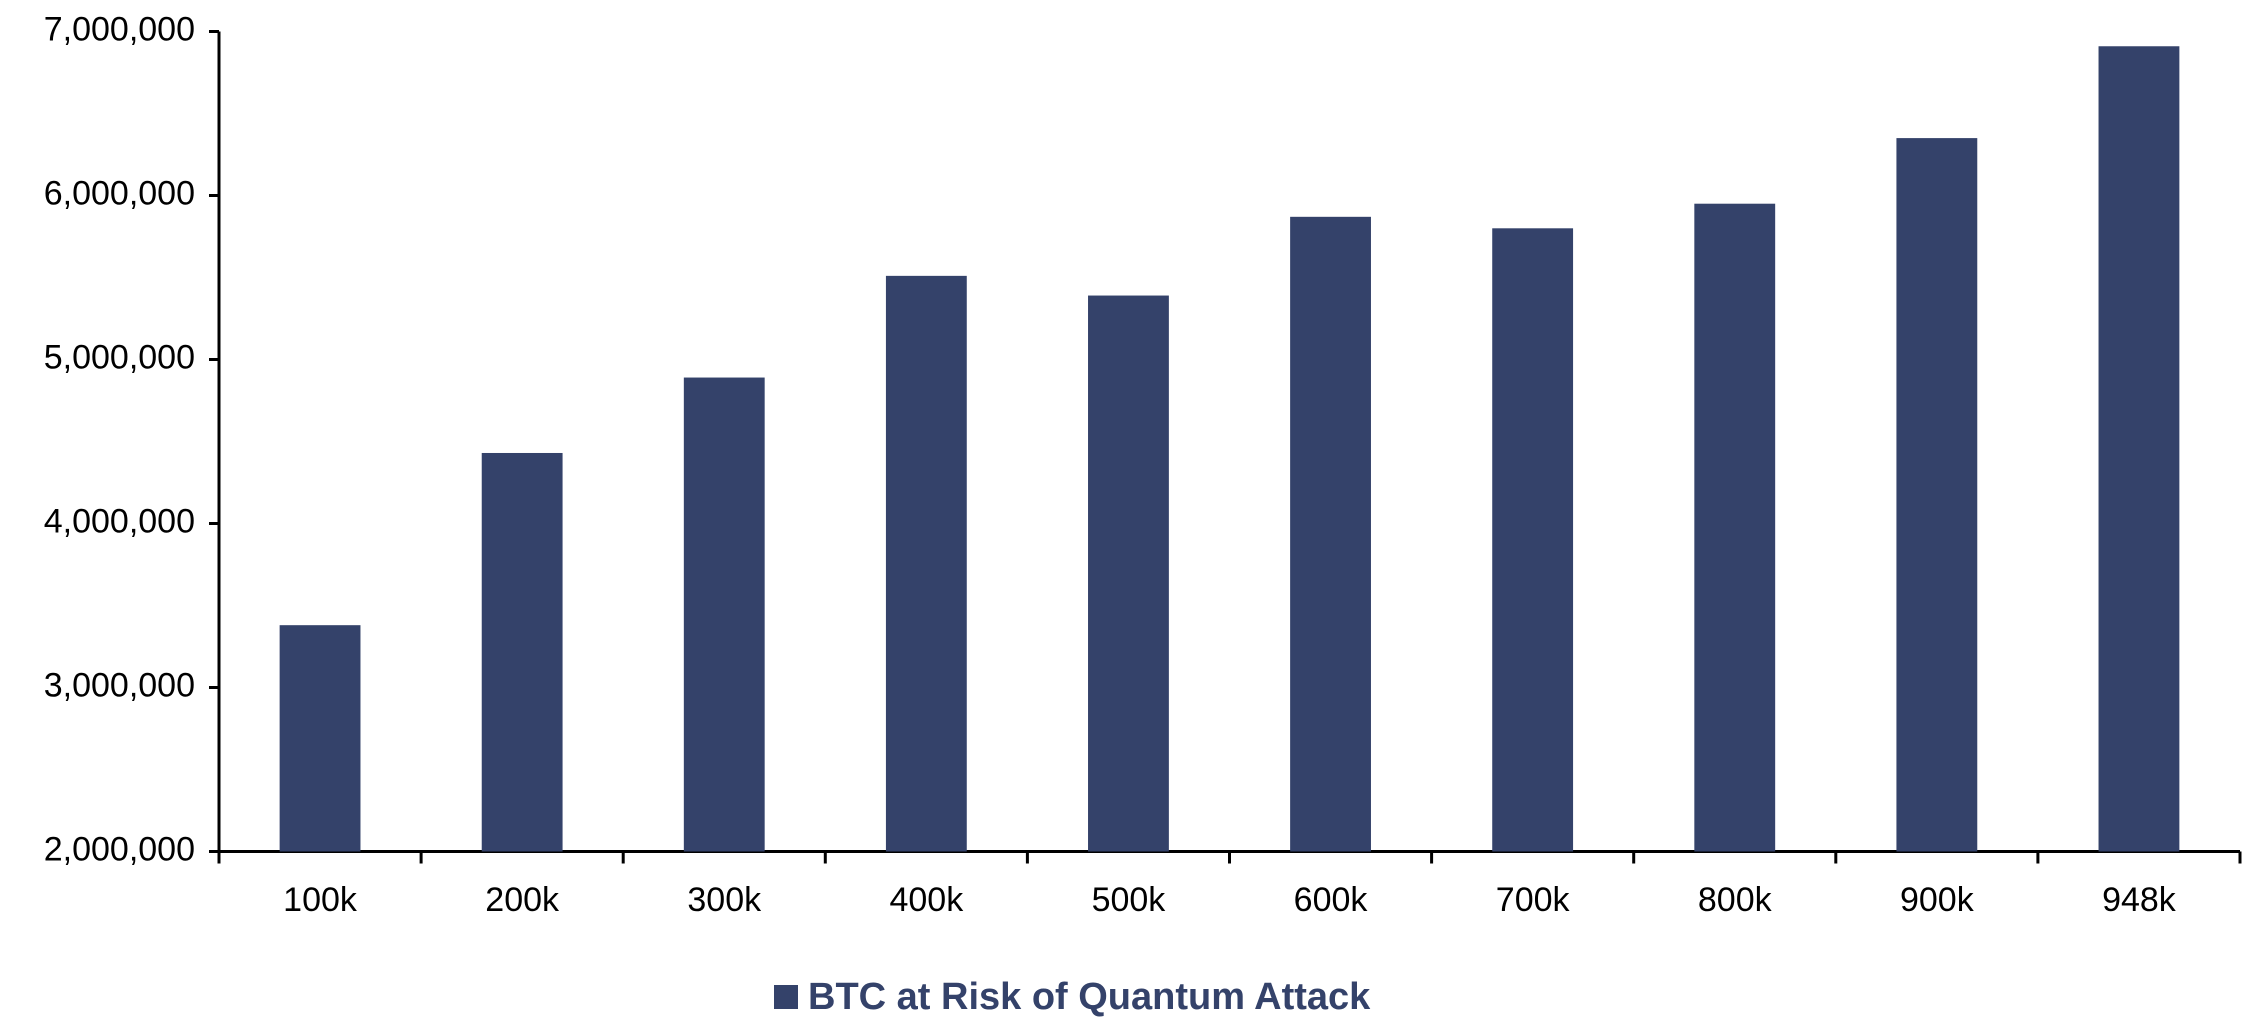 The height and width of the screenshot is (1032, 2244). I want to click on y-tick-label: 4,000,000, so click(119, 521).